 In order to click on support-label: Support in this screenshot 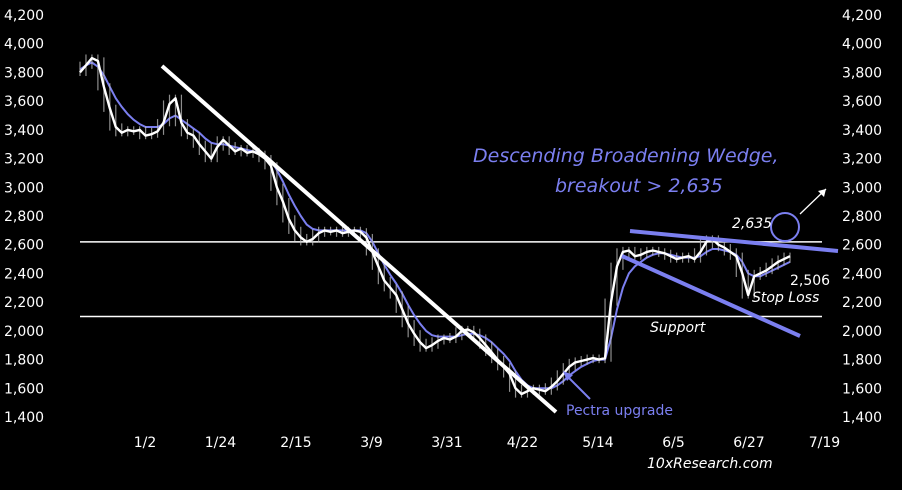, I will do `click(678, 328)`.